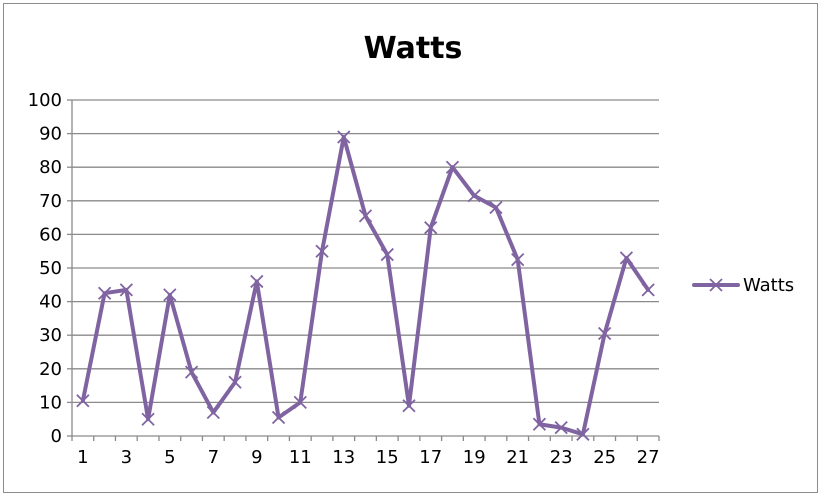 This screenshot has width=826, height=500. I want to click on x-tick-label: 1, so click(82, 457).